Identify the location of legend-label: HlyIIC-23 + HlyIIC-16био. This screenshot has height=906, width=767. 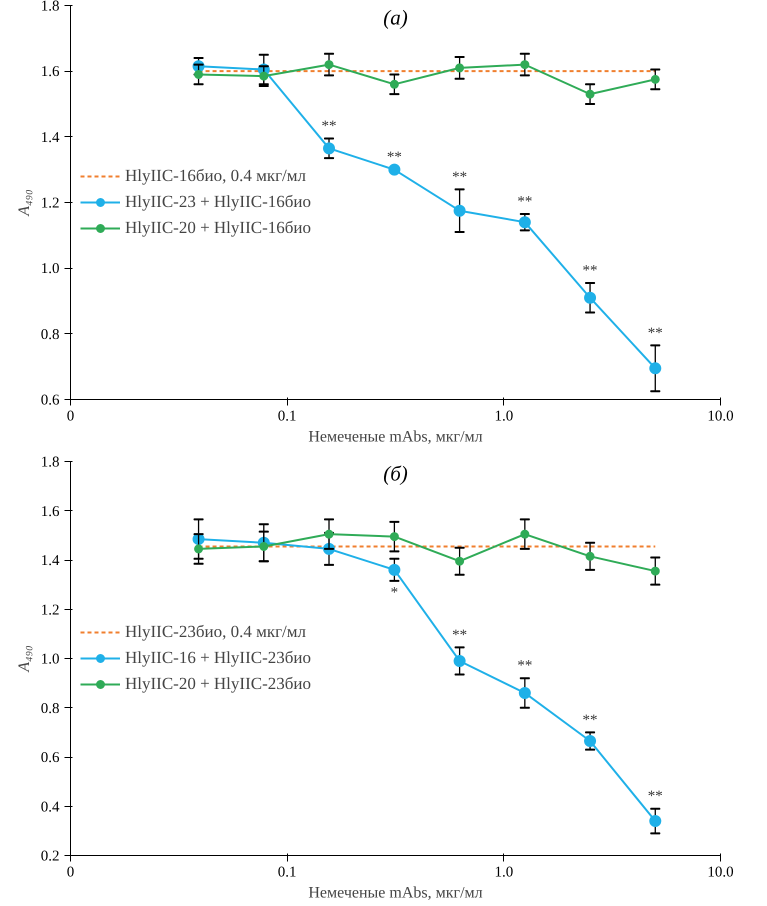
(218, 202).